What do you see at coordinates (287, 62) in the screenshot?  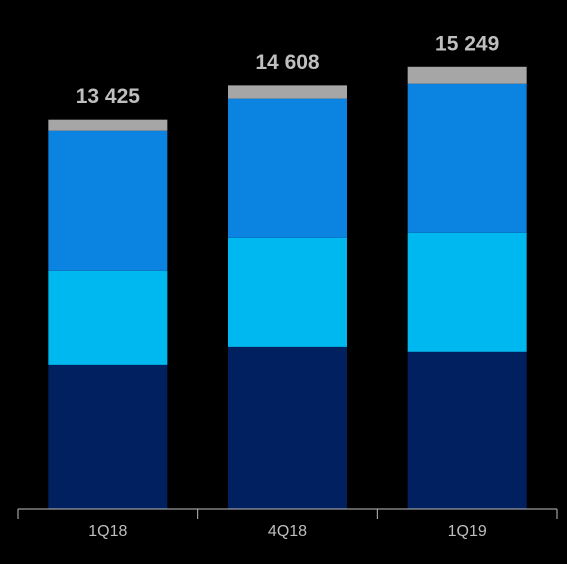 I see `total-label: 14 608` at bounding box center [287, 62].